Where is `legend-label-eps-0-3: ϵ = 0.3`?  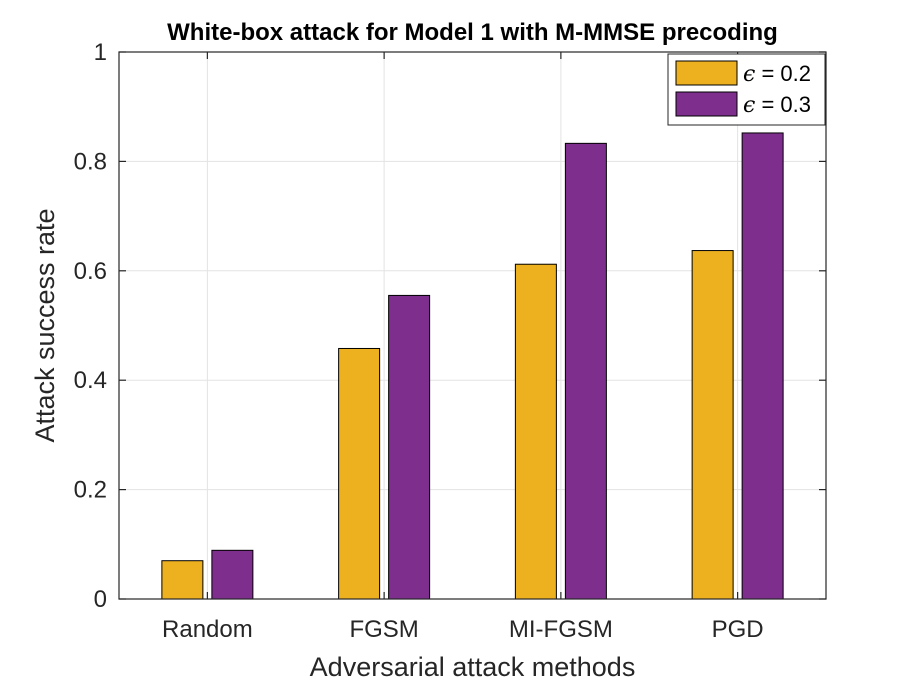 legend-label-eps-0-3: ϵ = 0.3 is located at coordinates (777, 105).